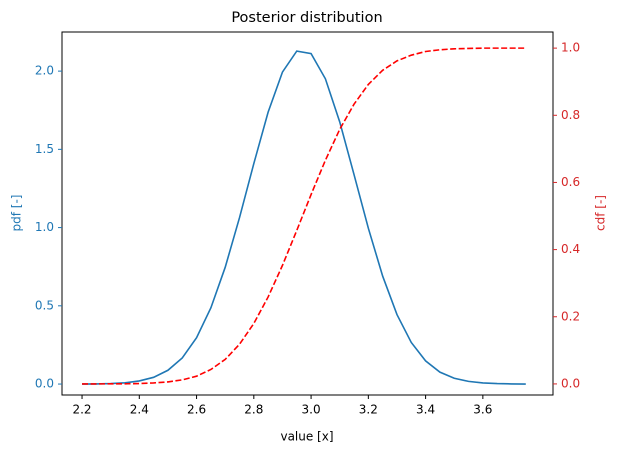 The image size is (618, 455). I want to click on y-tick-label: 1.0, so click(44, 227).